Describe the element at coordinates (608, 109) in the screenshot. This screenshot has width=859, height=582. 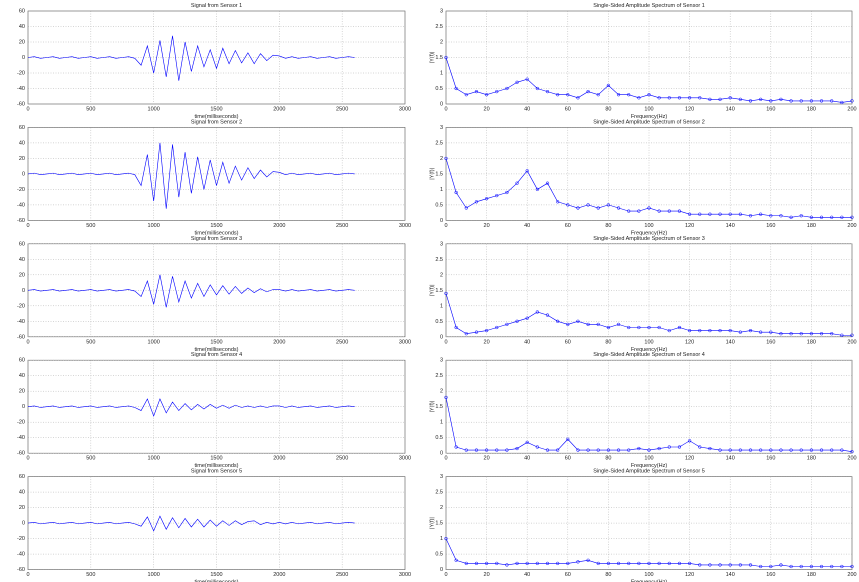
I see `x-tick-label: 80` at that location.